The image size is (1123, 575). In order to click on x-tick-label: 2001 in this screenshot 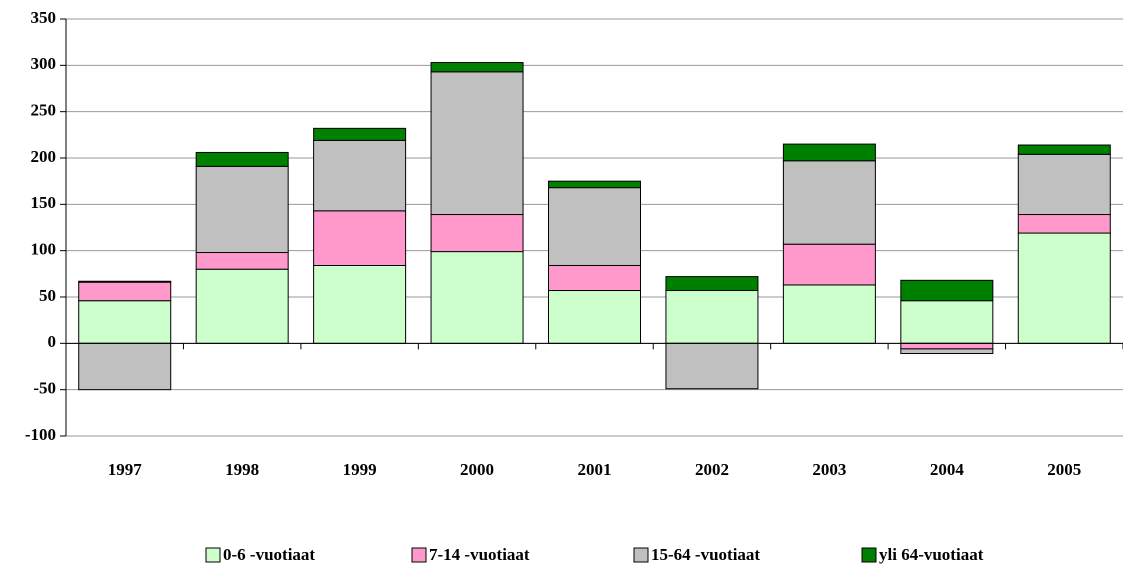, I will do `click(595, 469)`.